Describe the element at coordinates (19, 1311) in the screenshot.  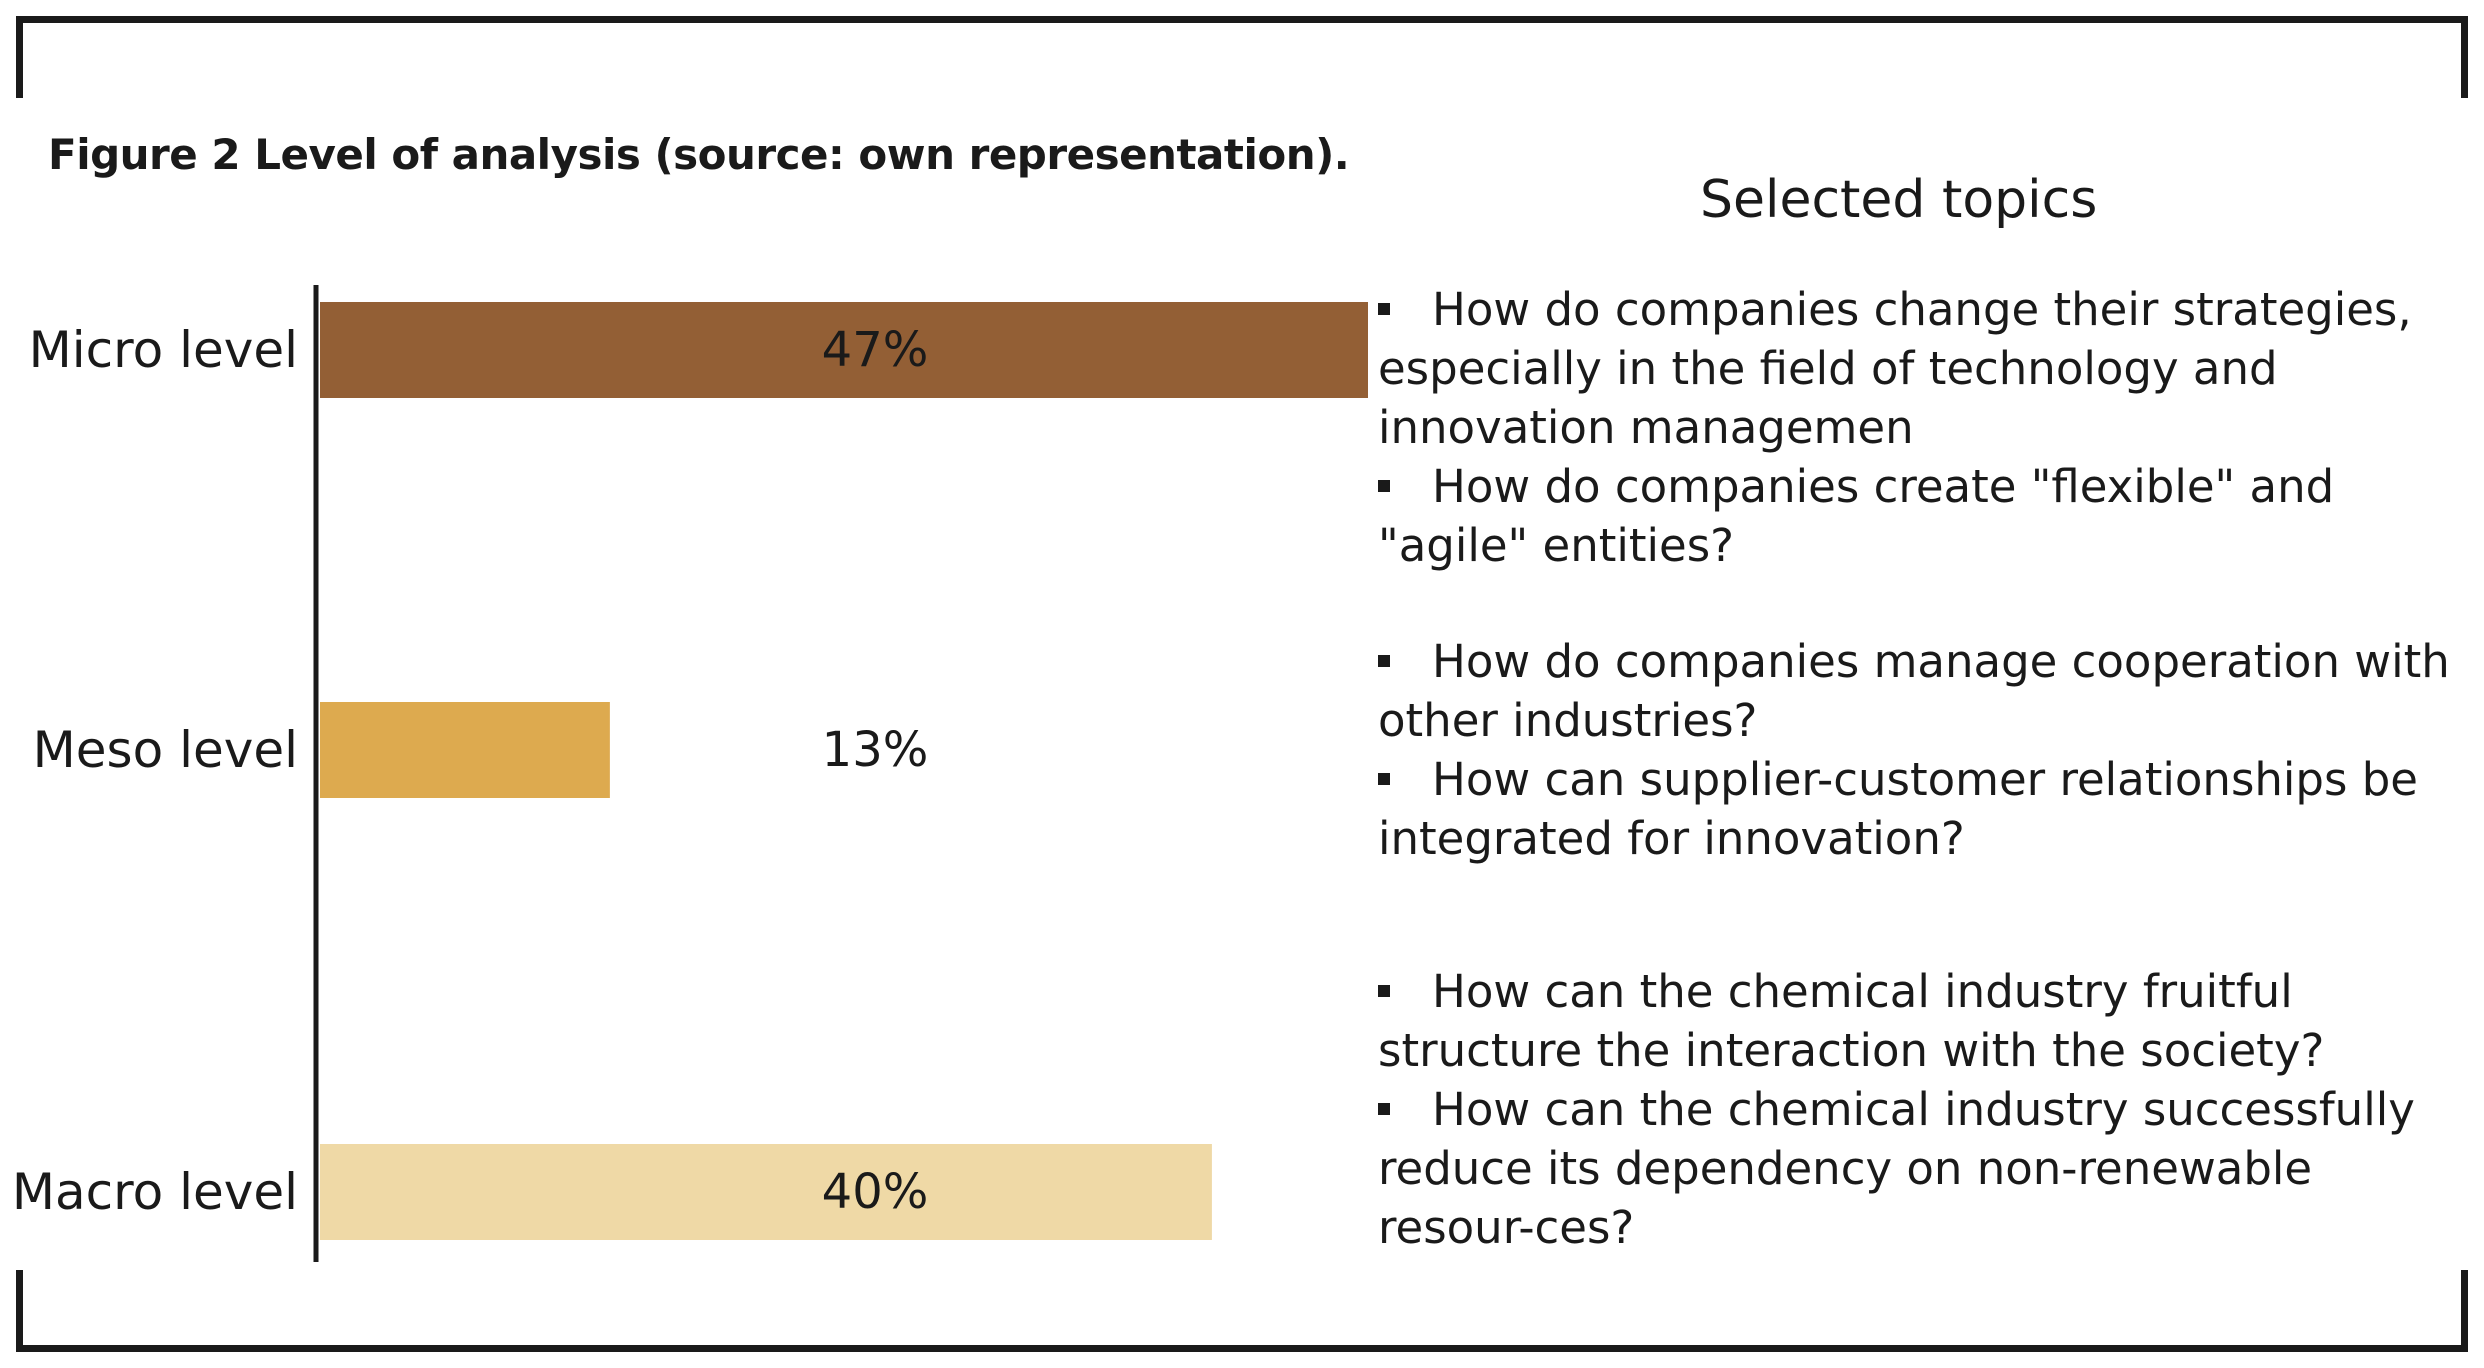
I see `frame-bottom-left-tick` at that location.